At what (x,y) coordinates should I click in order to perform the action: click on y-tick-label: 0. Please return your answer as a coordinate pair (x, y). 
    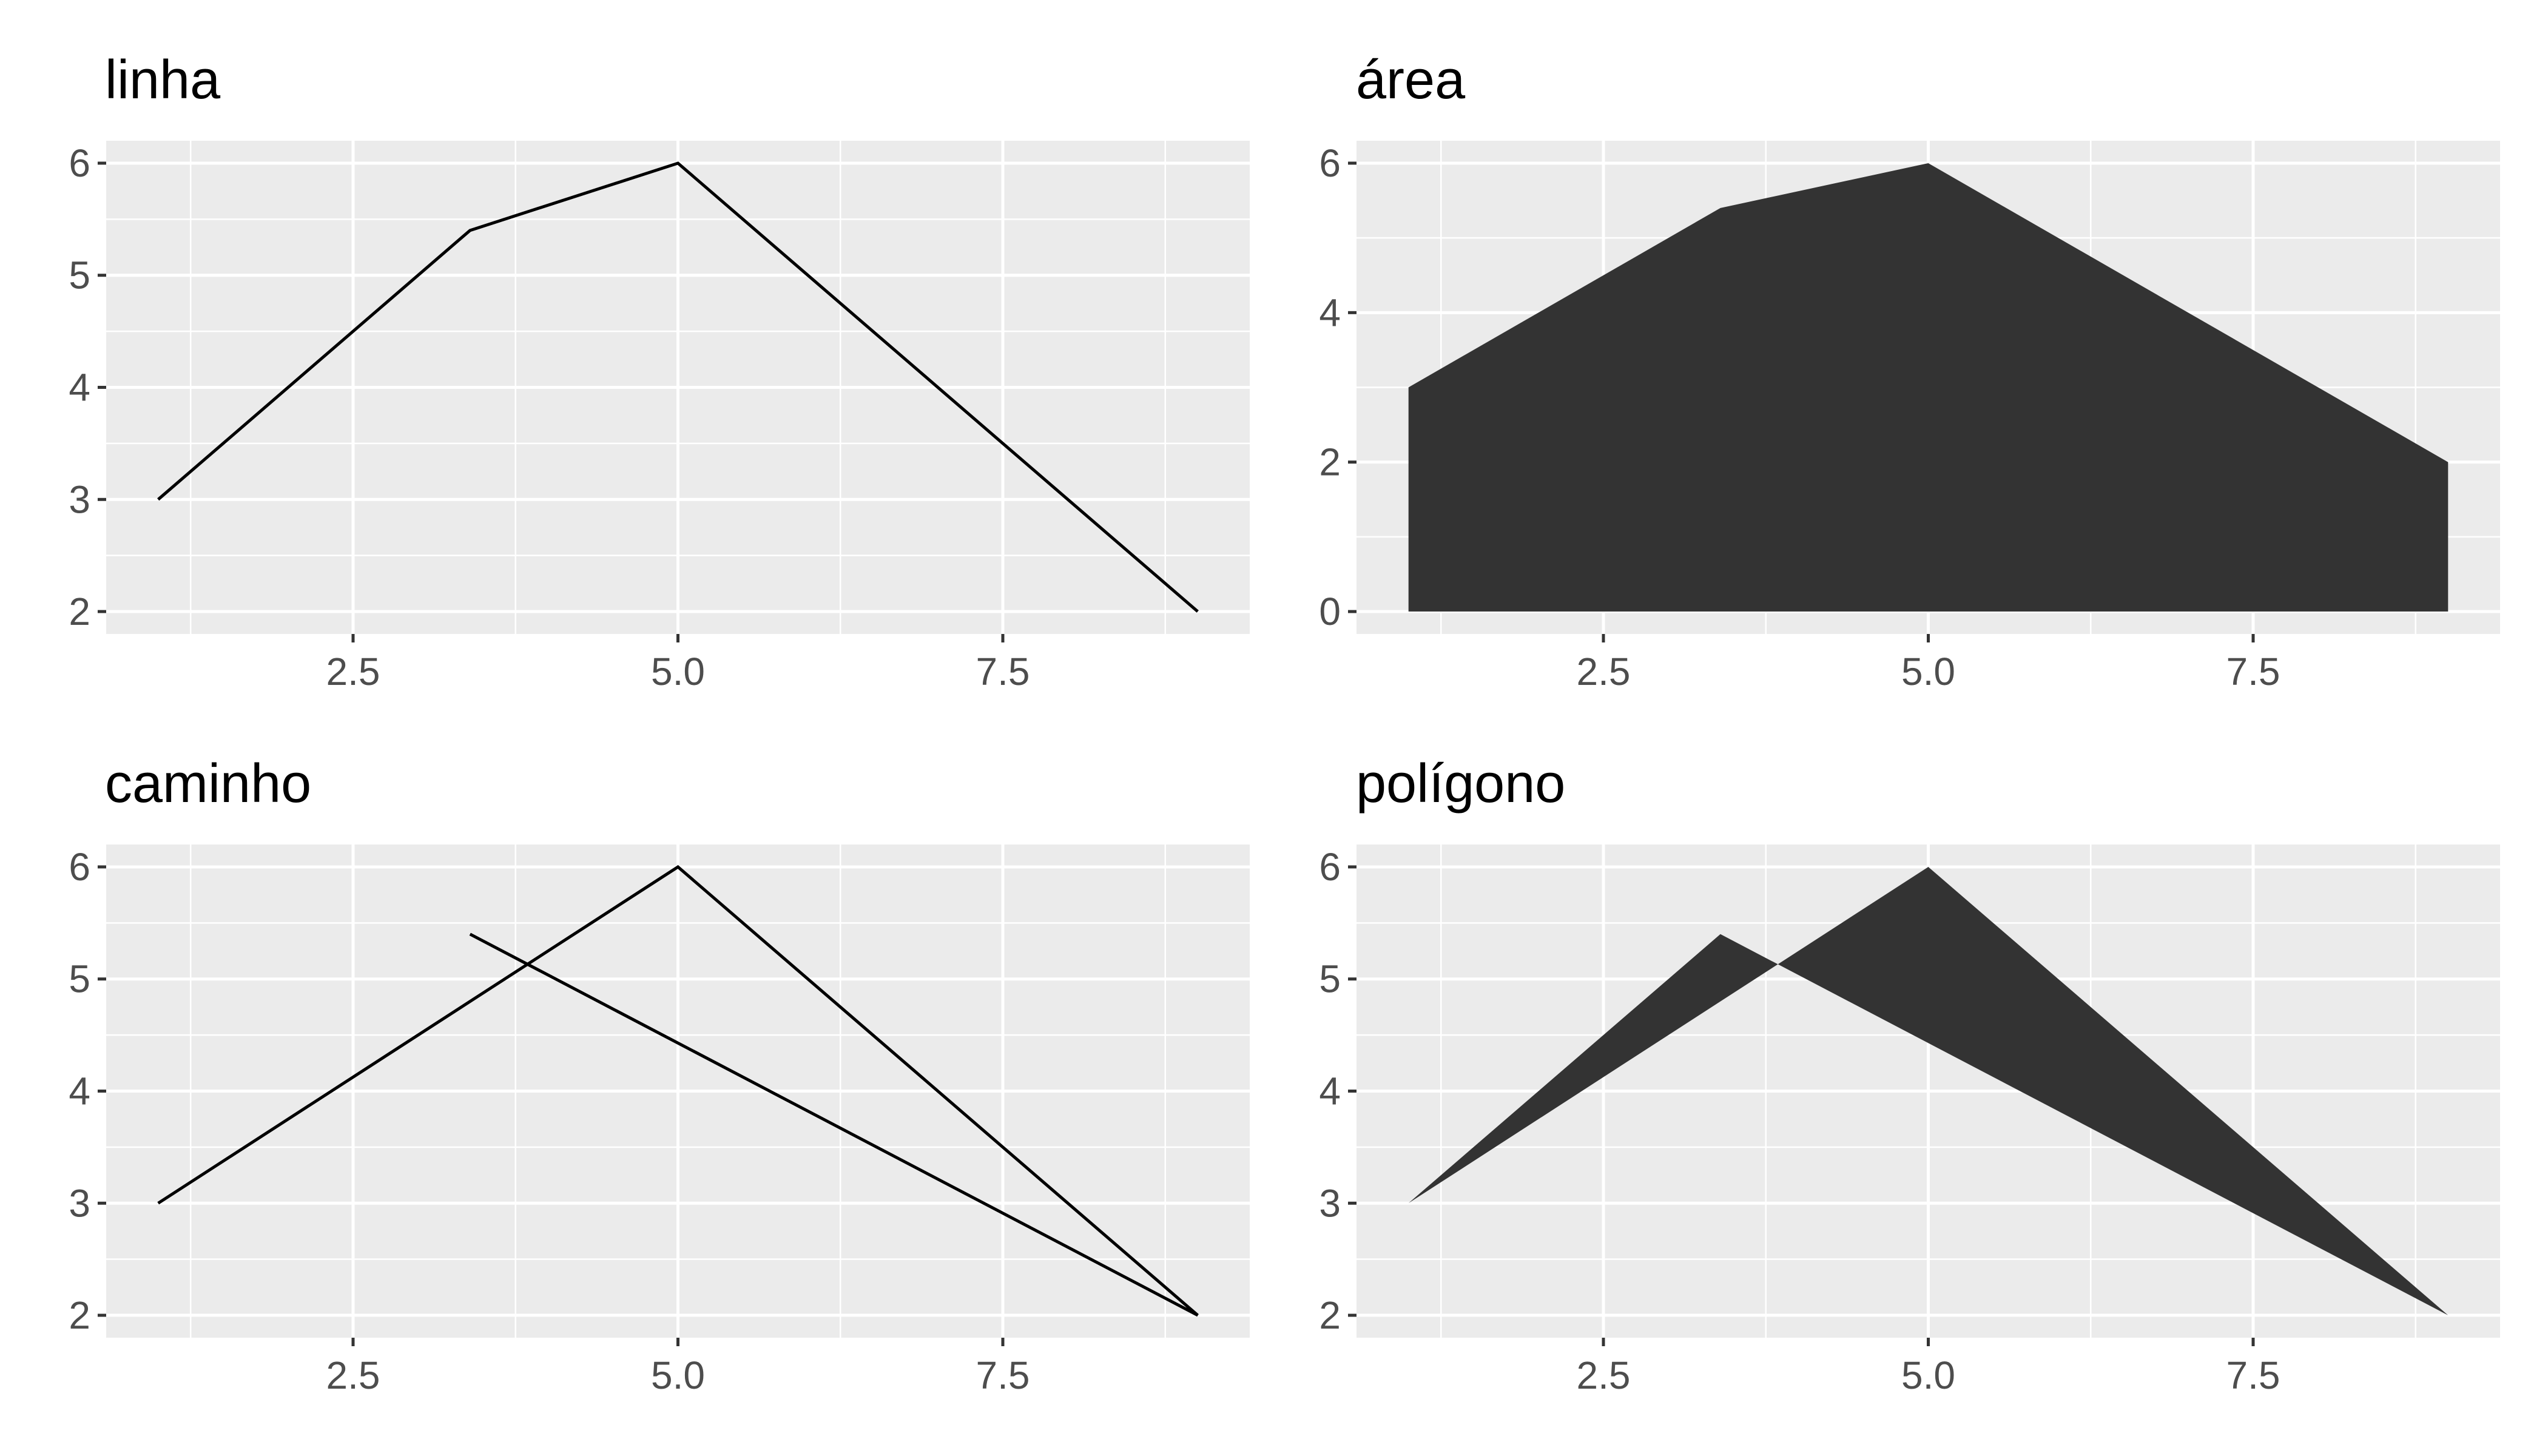
    Looking at the image, I should click on (1330, 611).